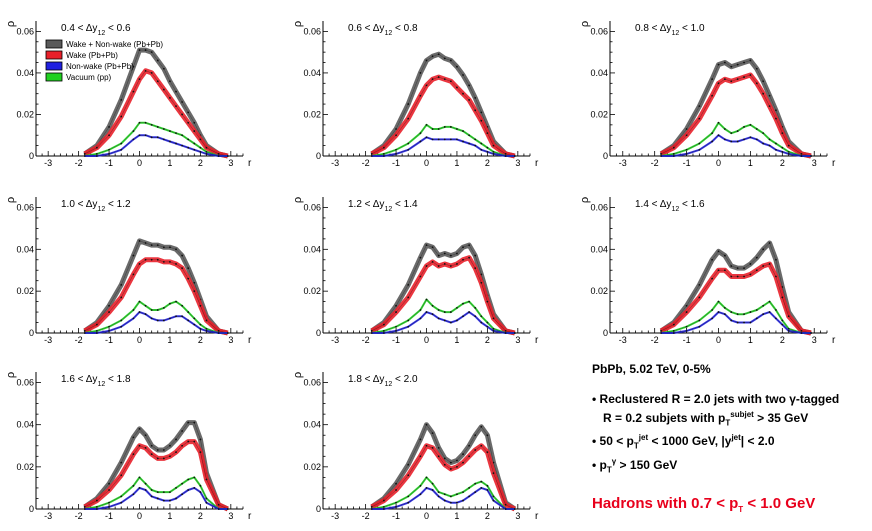  I want to click on hadron-selection: Hadrons with 0.7 < pT < 1.0 GeV, so click(729, 504).